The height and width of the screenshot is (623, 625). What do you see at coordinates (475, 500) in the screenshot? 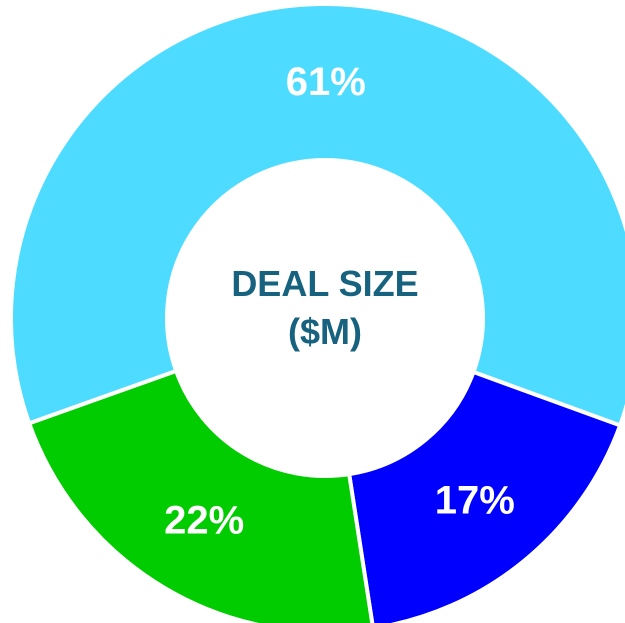
I see `value-label: 17%` at bounding box center [475, 500].